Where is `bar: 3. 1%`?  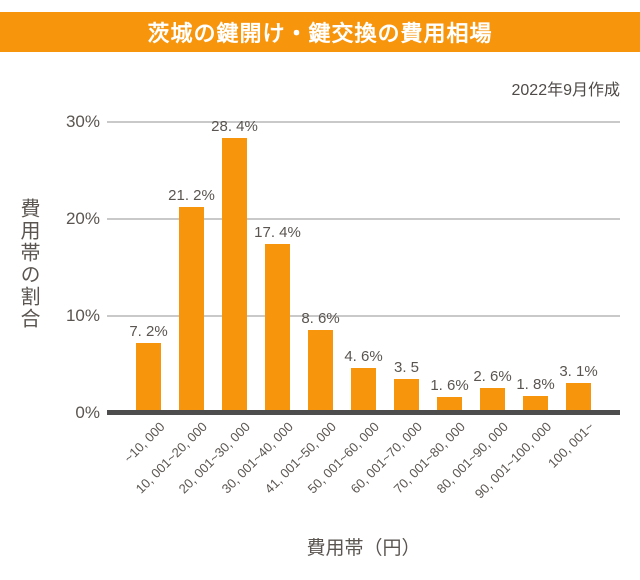 bar: 3. 1% is located at coordinates (578, 388).